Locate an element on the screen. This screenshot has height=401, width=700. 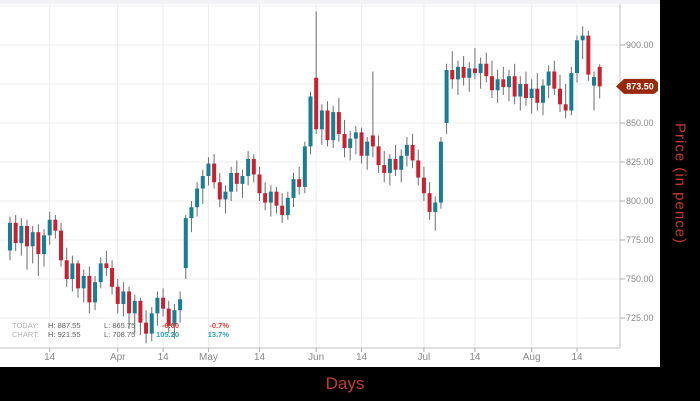
bottom-axis-band: Days is located at coordinates (350, 384).